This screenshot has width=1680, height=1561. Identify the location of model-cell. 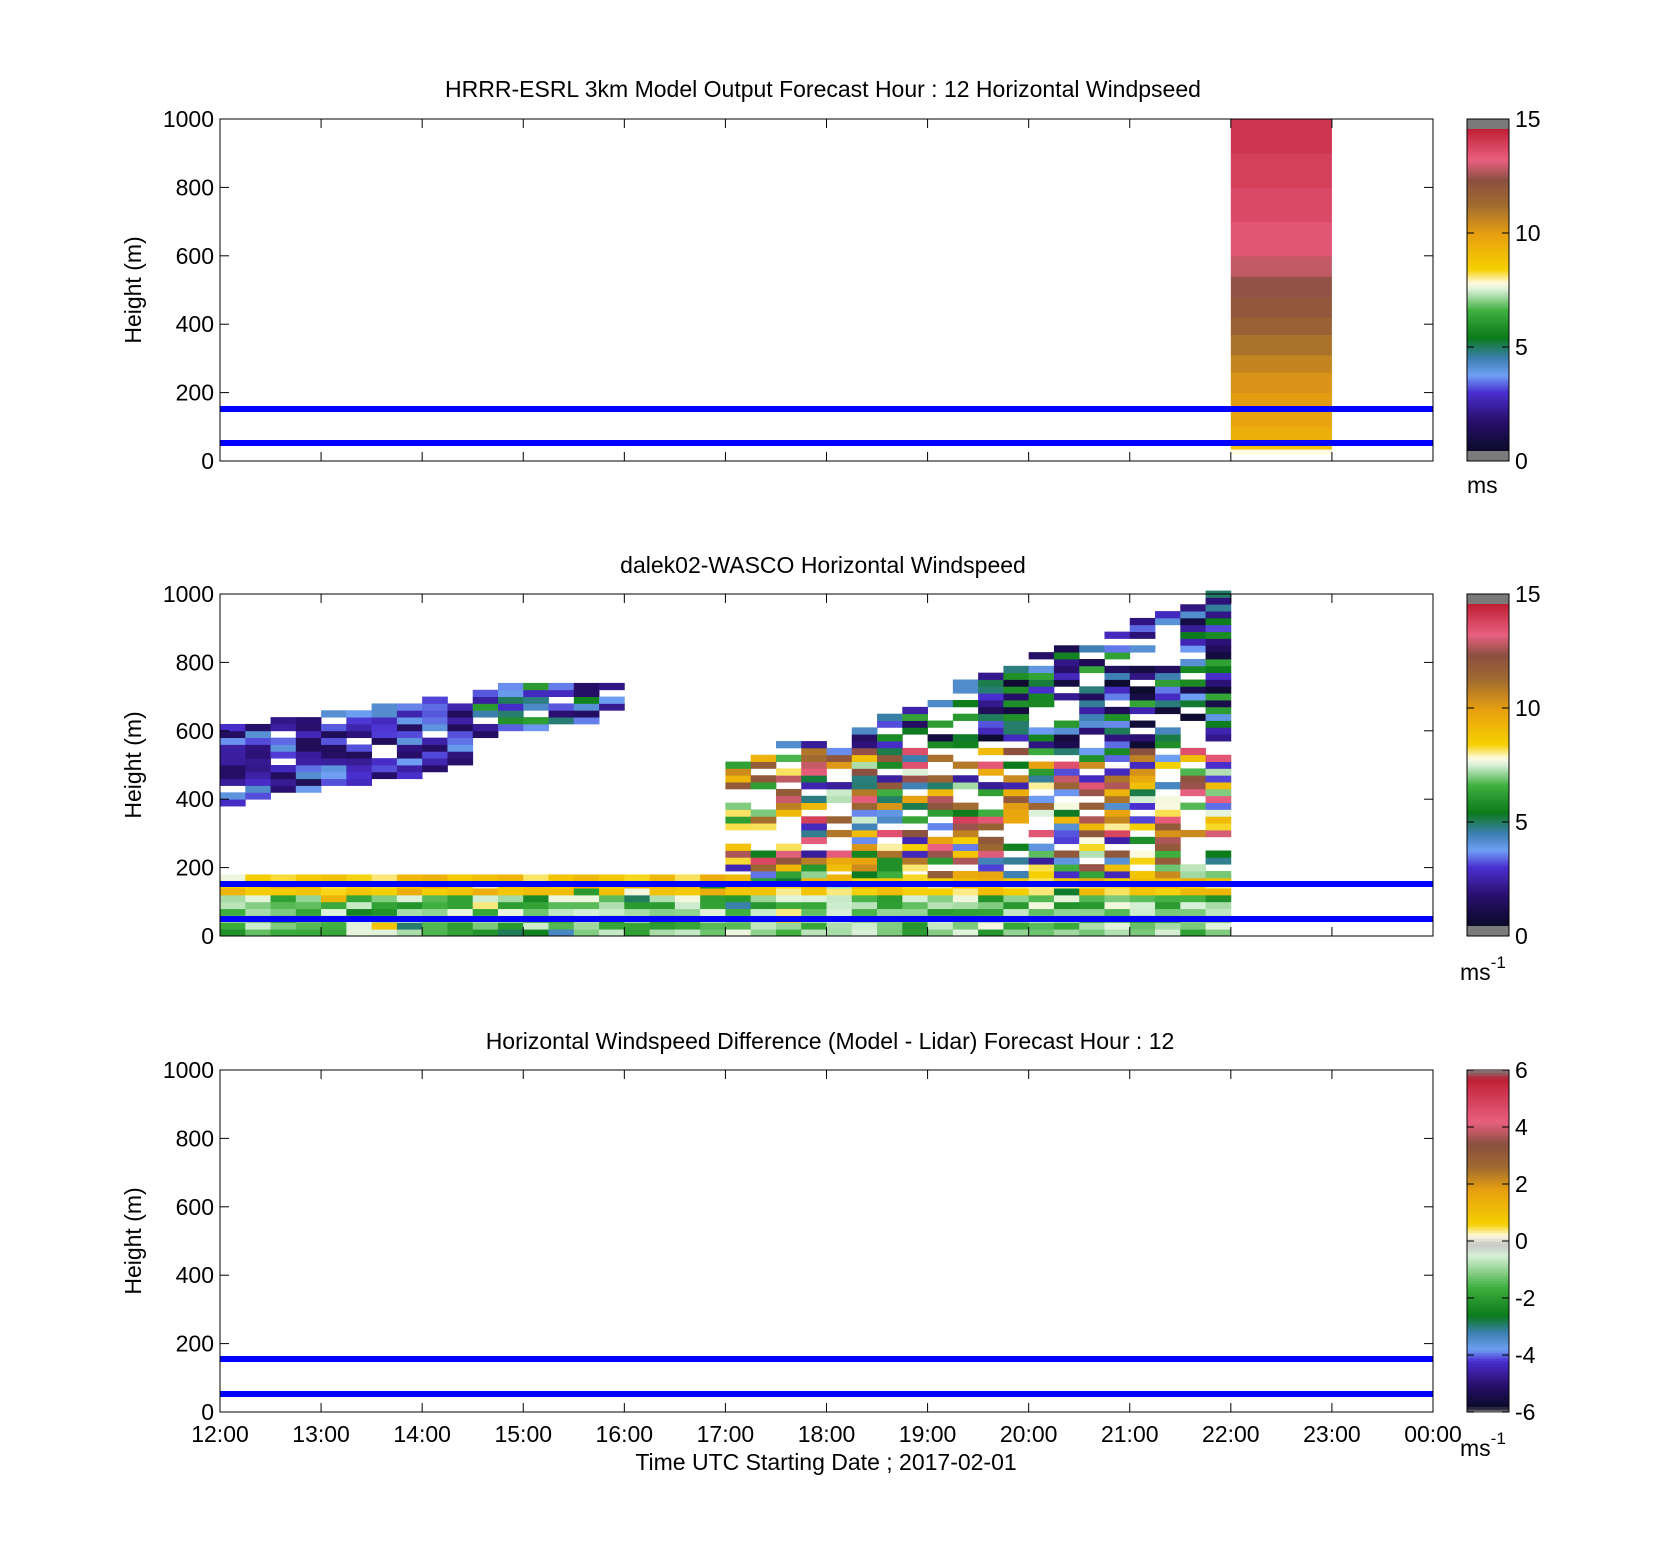
(1281, 239).